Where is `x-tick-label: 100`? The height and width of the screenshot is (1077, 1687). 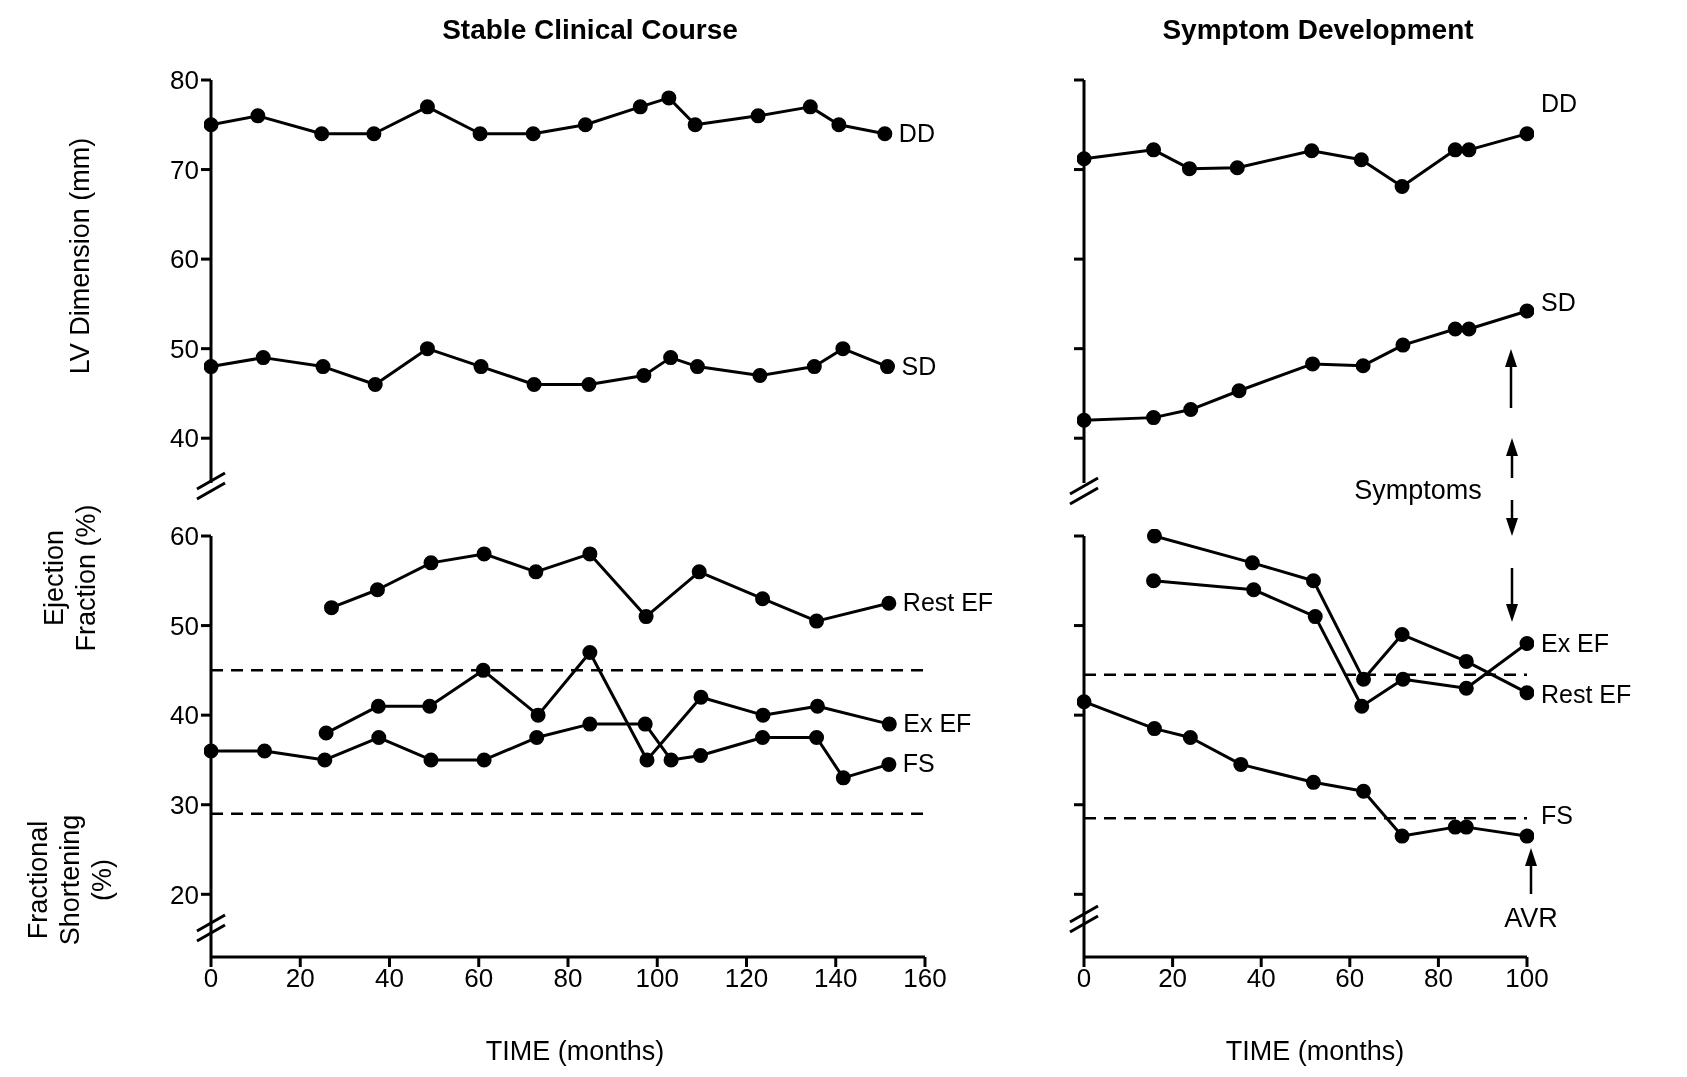 x-tick-label: 100 is located at coordinates (1527, 978).